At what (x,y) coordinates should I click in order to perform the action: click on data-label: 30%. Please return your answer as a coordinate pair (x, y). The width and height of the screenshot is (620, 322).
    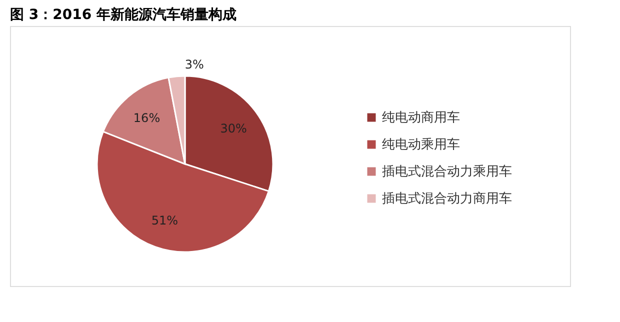
    Looking at the image, I should click on (233, 129).